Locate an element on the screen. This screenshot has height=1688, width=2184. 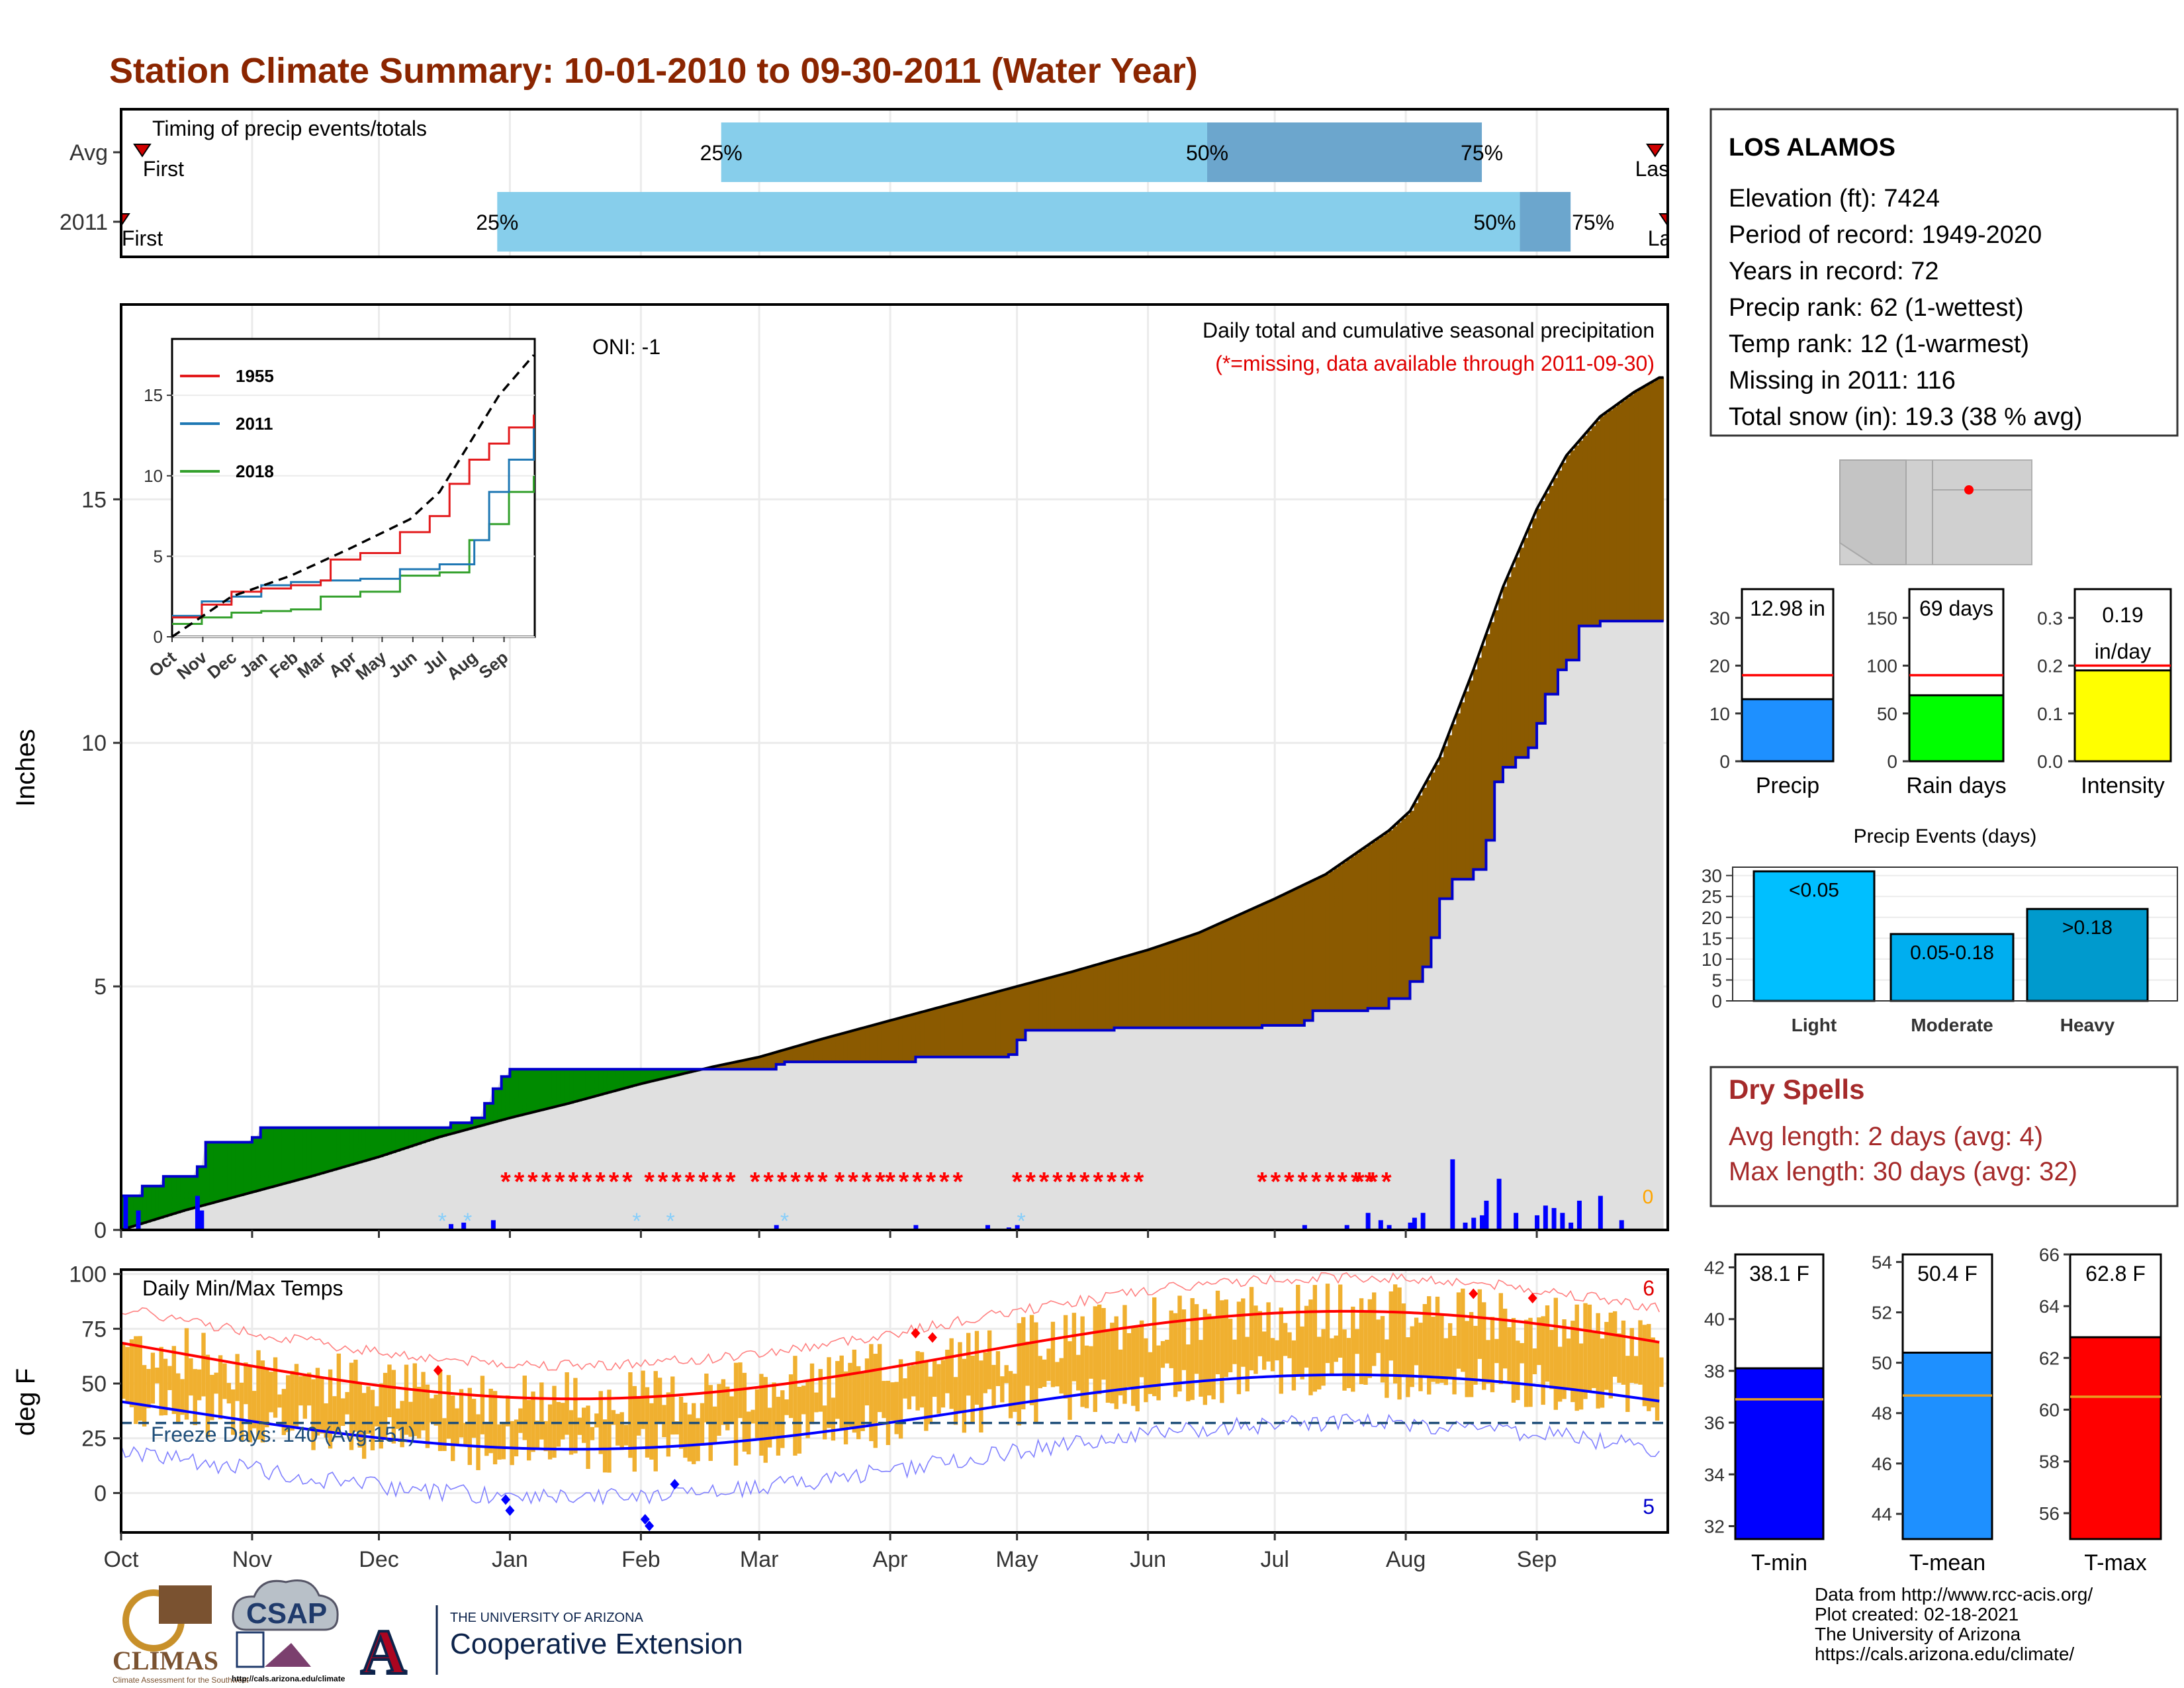
snow-marker: * is located at coordinates (636, 1221).